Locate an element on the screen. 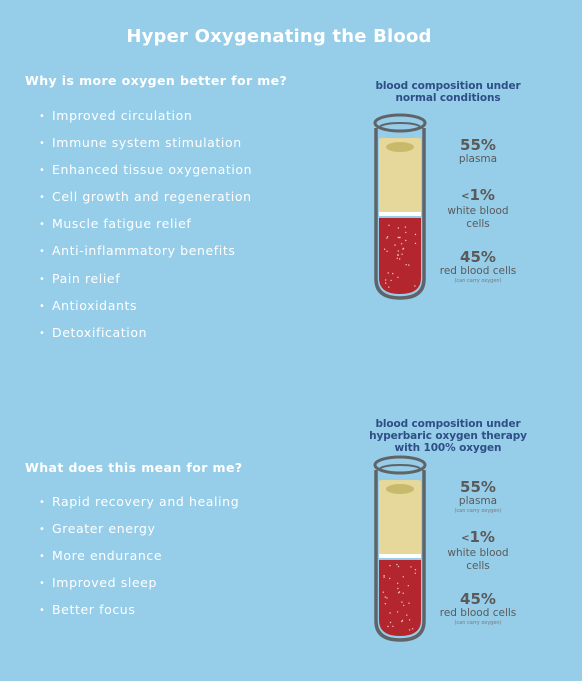 This screenshot has height=681, width=582. list-item: • Better focus is located at coordinates (87, 610).